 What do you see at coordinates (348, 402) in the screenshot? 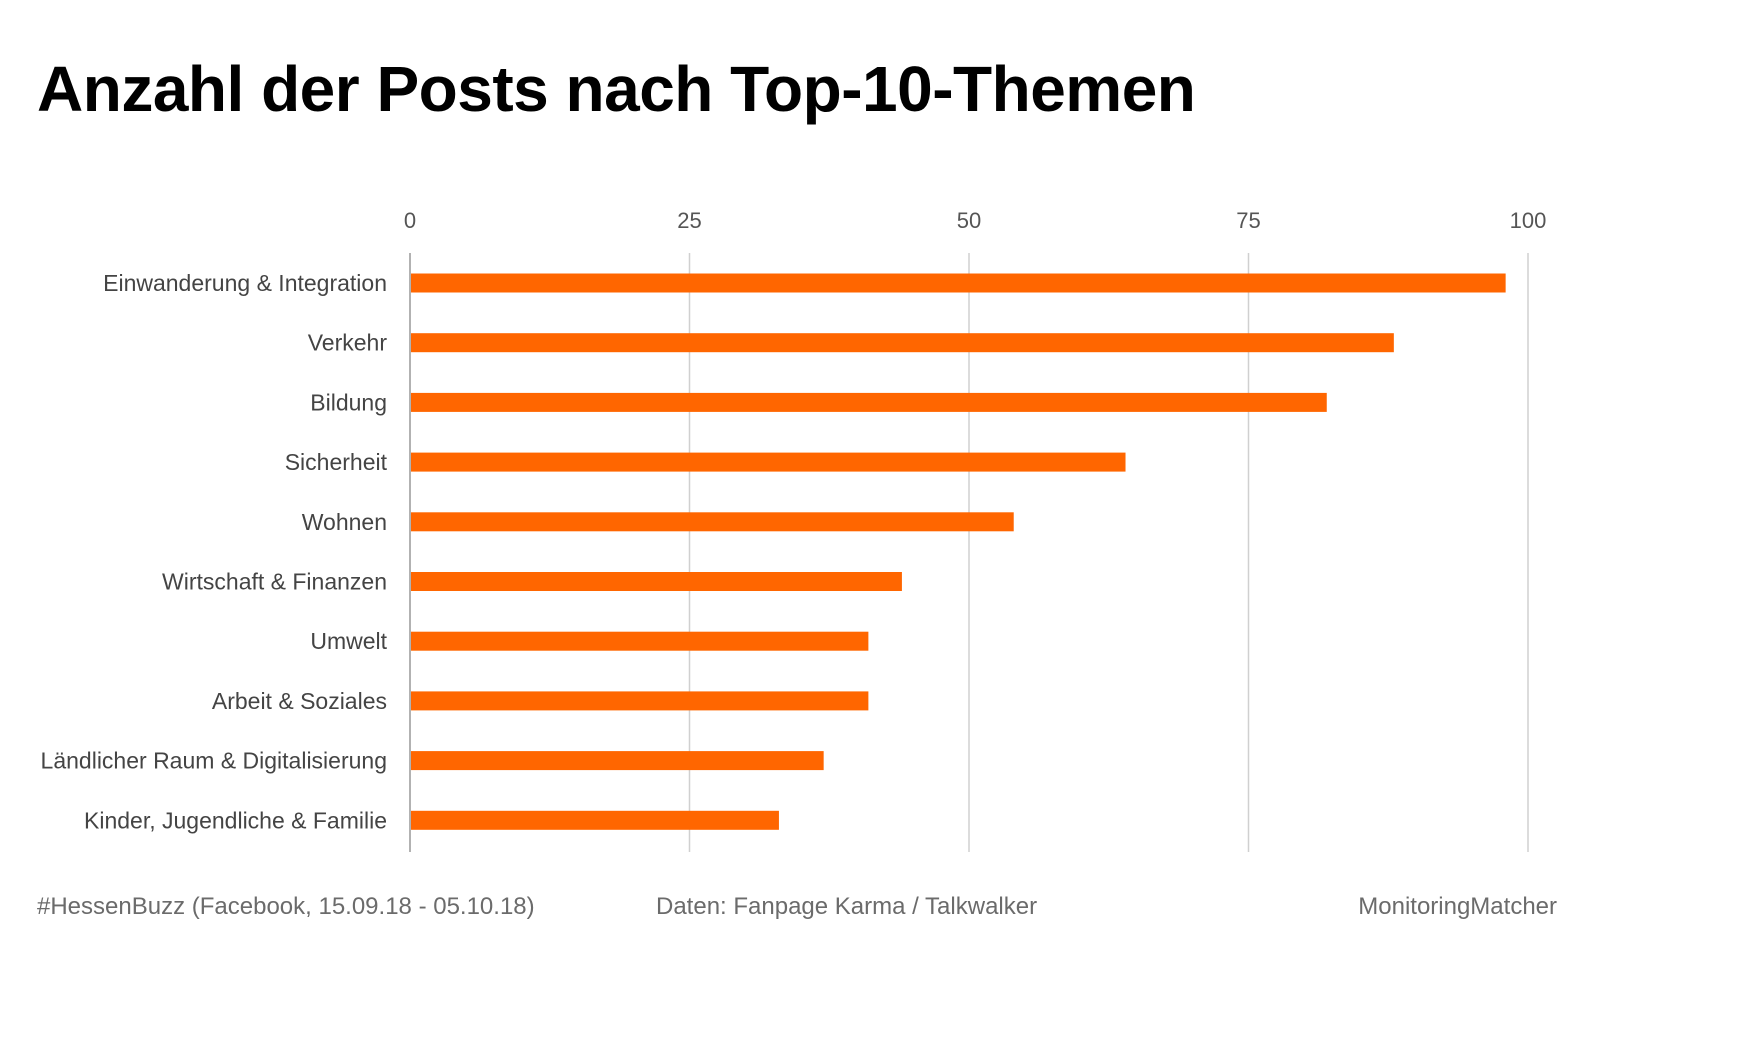
I see `category-label: Bildung` at bounding box center [348, 402].